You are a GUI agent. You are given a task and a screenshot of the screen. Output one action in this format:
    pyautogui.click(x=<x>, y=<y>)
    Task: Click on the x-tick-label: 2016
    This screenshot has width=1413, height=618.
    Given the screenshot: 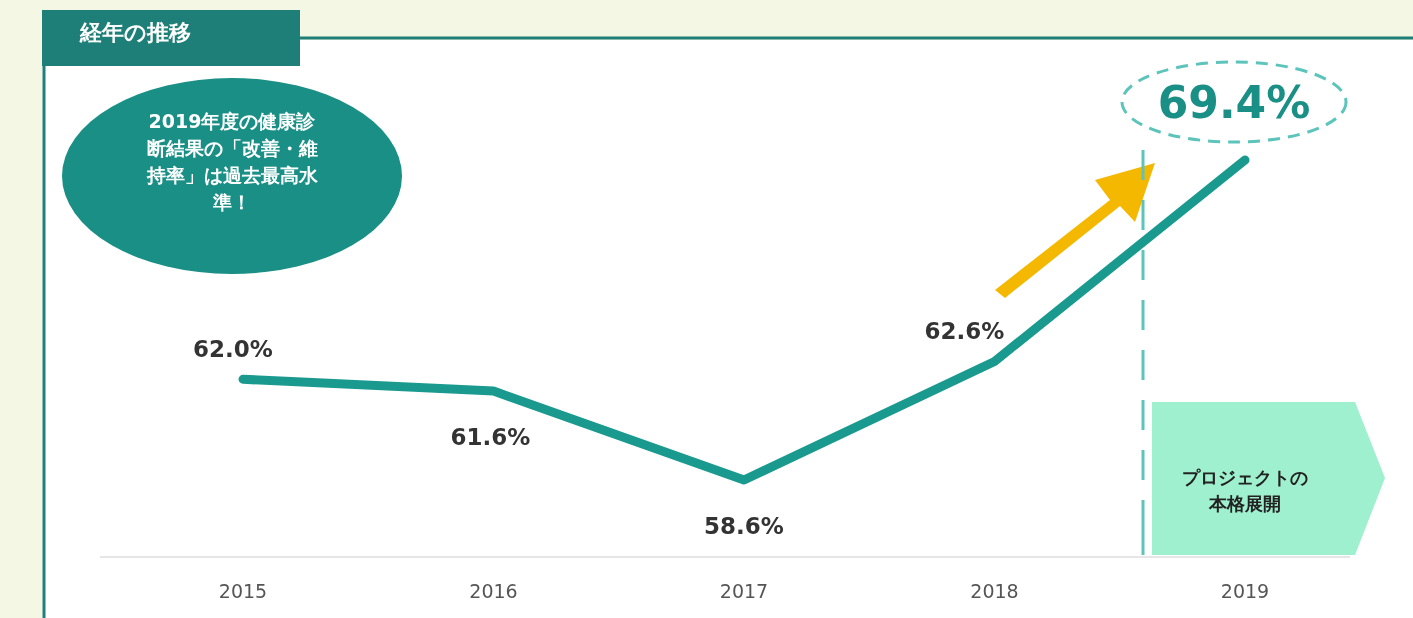 What is the action you would take?
    pyautogui.click(x=493, y=591)
    